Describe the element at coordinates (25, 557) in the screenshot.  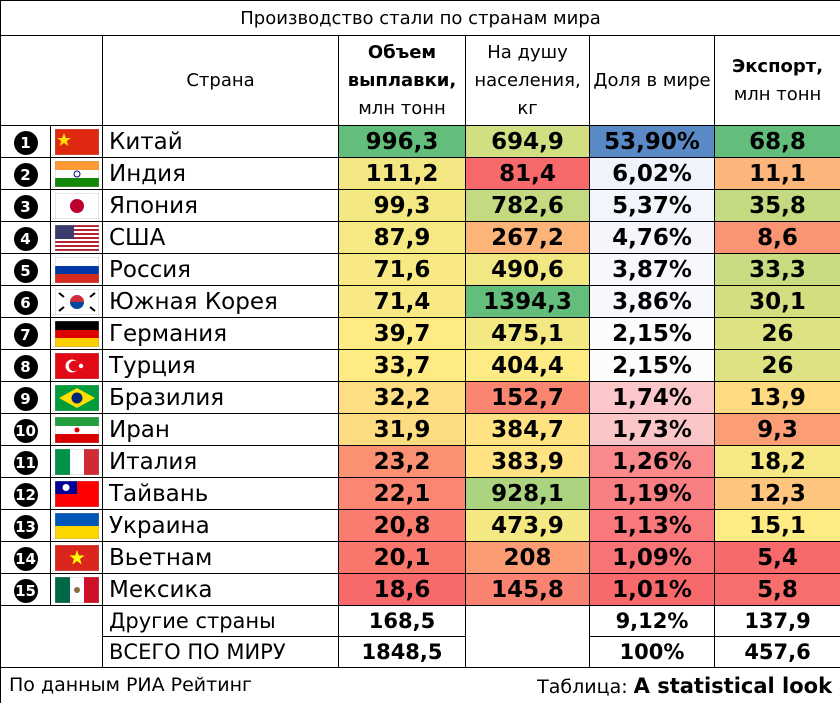
I see `rank-cell: 14` at that location.